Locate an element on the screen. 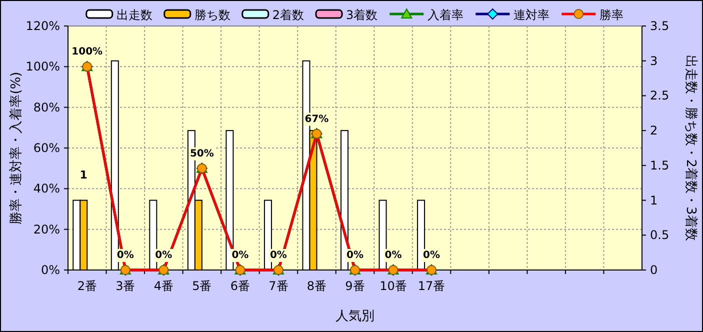 This screenshot has width=703, height=332. y2-tick-label: 1.5 is located at coordinates (660, 165).